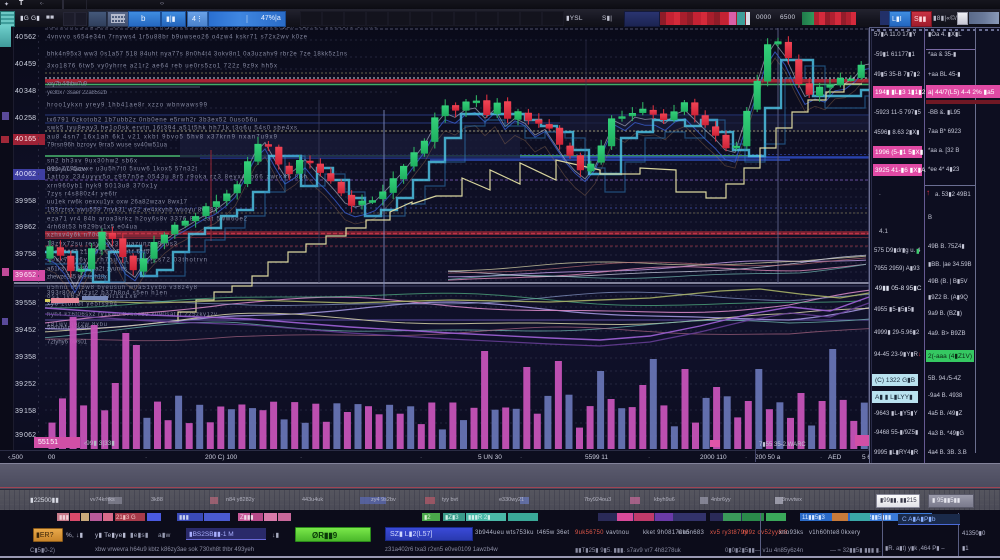  Describe the element at coordinates (67, 343) in the screenshot. I see `svg-text: 72tyhy6 6ws01` at that location.